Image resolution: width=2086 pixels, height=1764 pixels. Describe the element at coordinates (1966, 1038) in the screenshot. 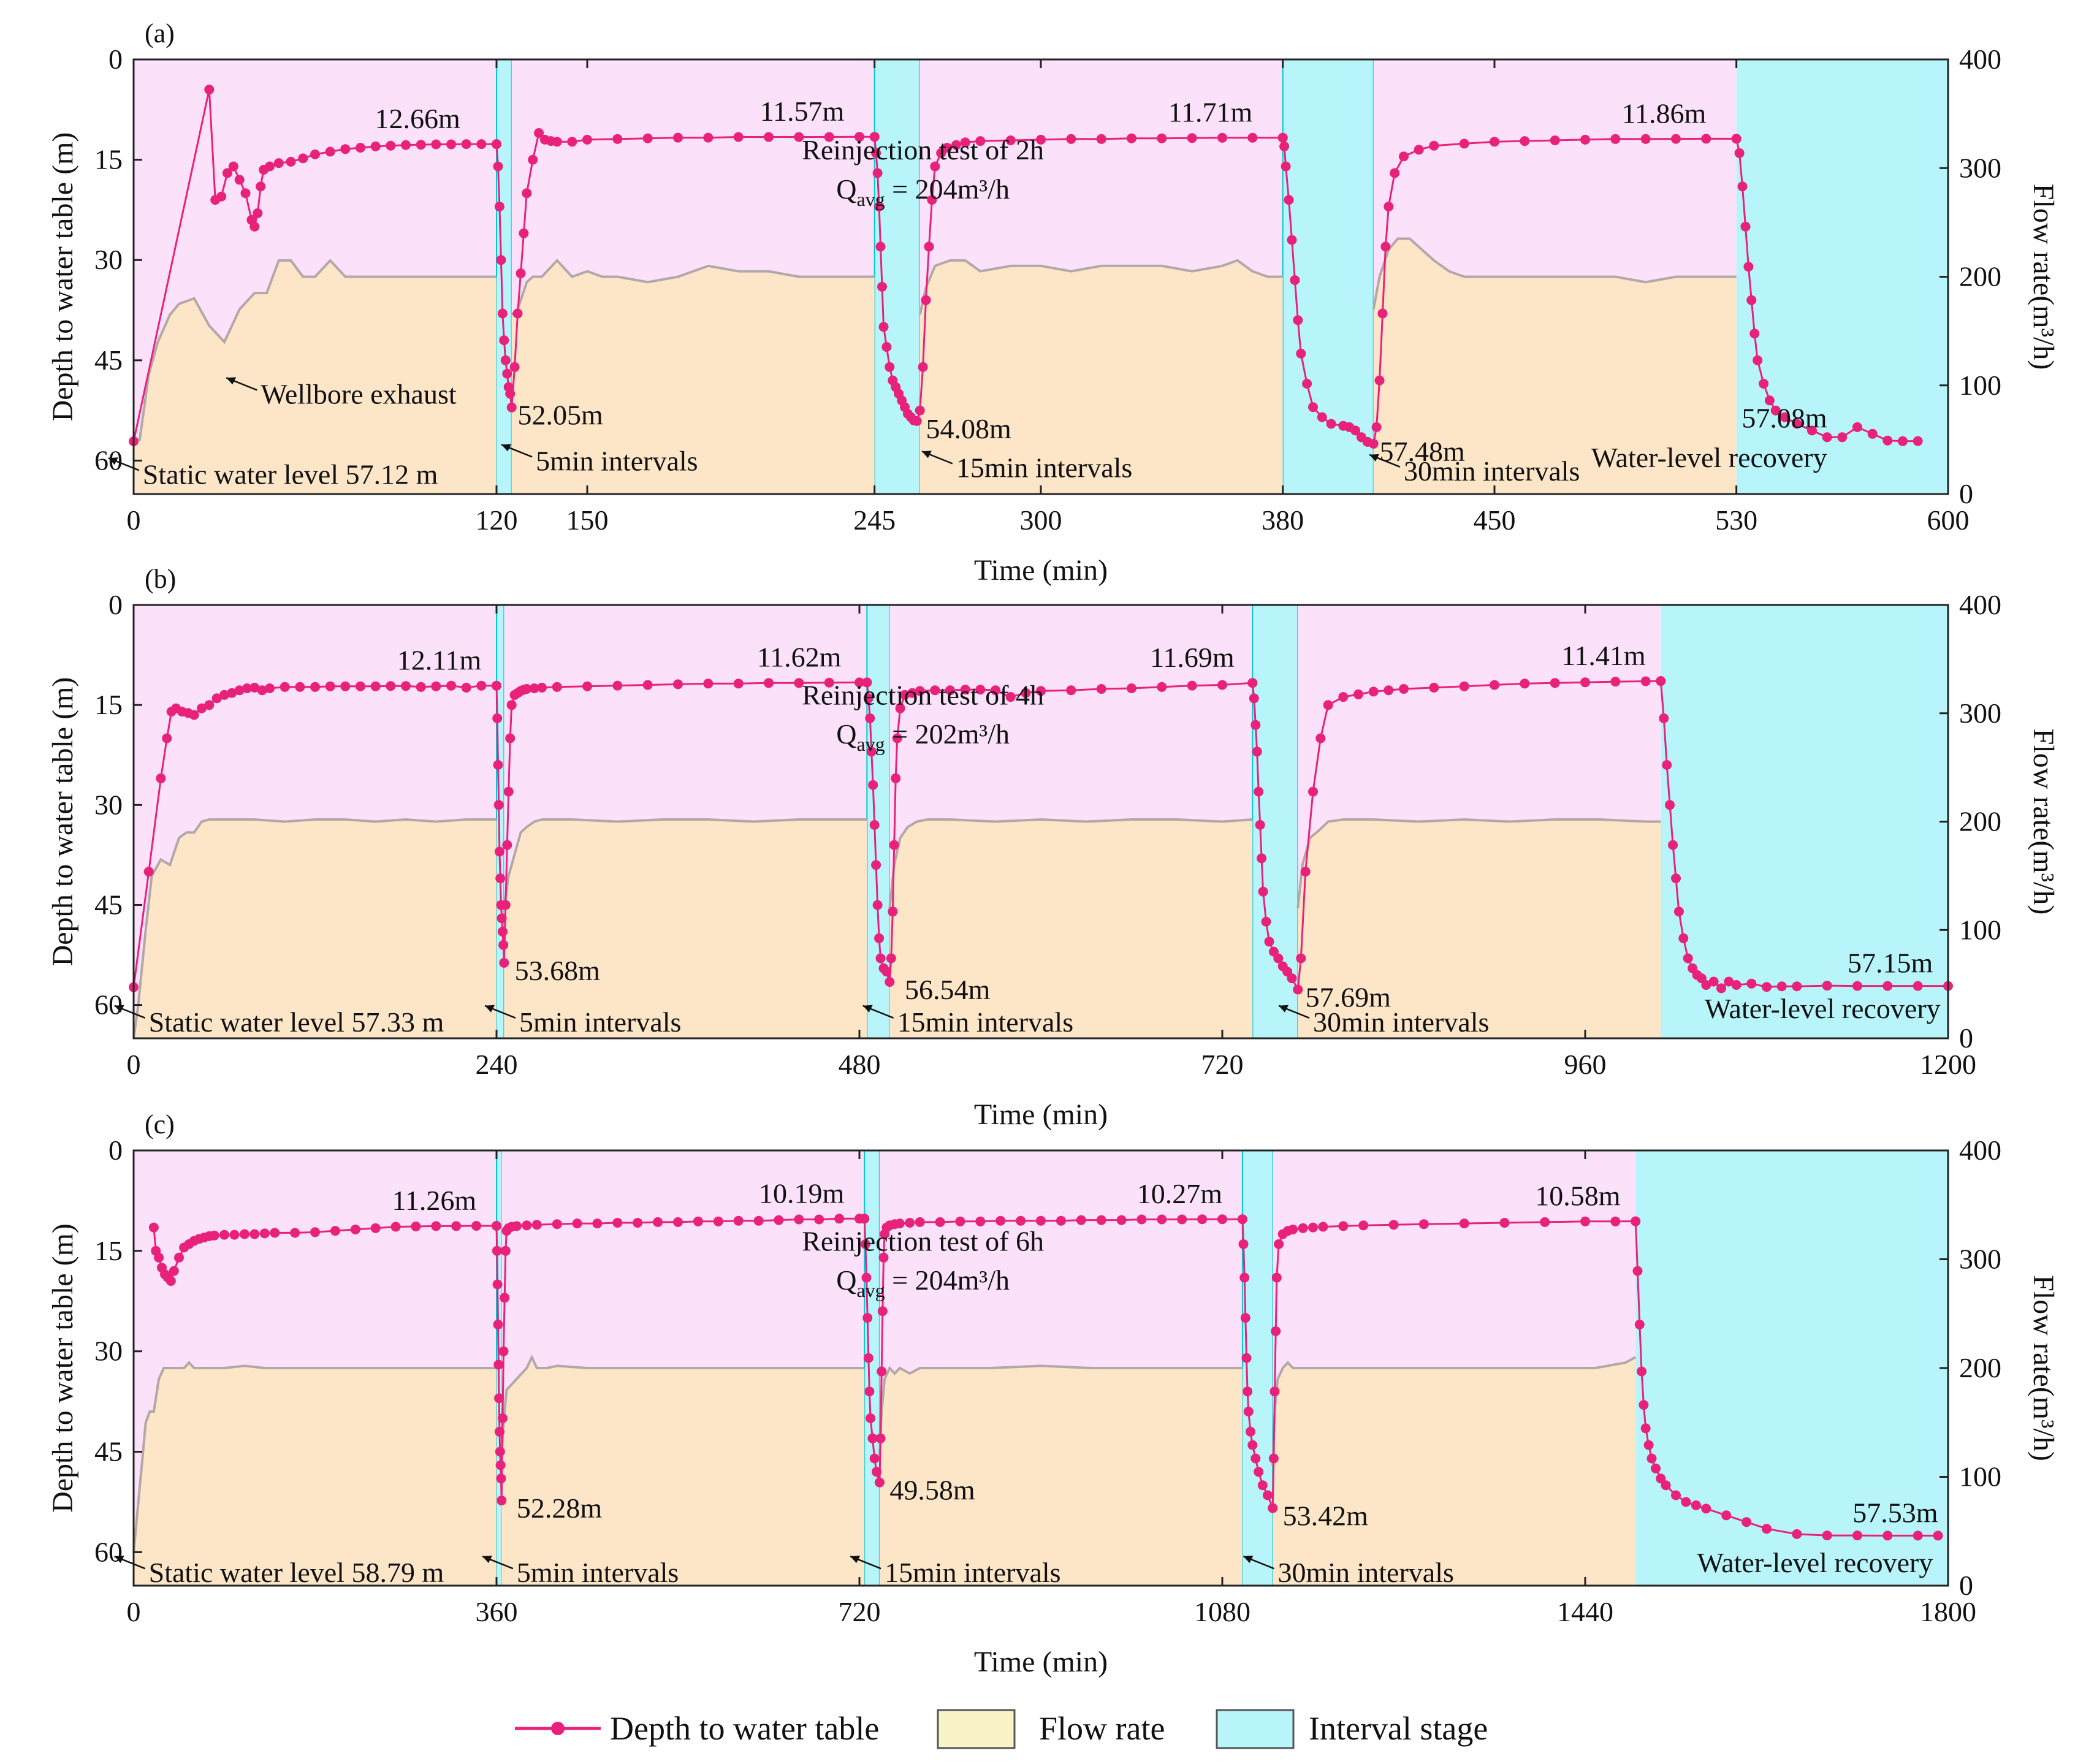

I see `y-tick-label-right: 0` at that location.